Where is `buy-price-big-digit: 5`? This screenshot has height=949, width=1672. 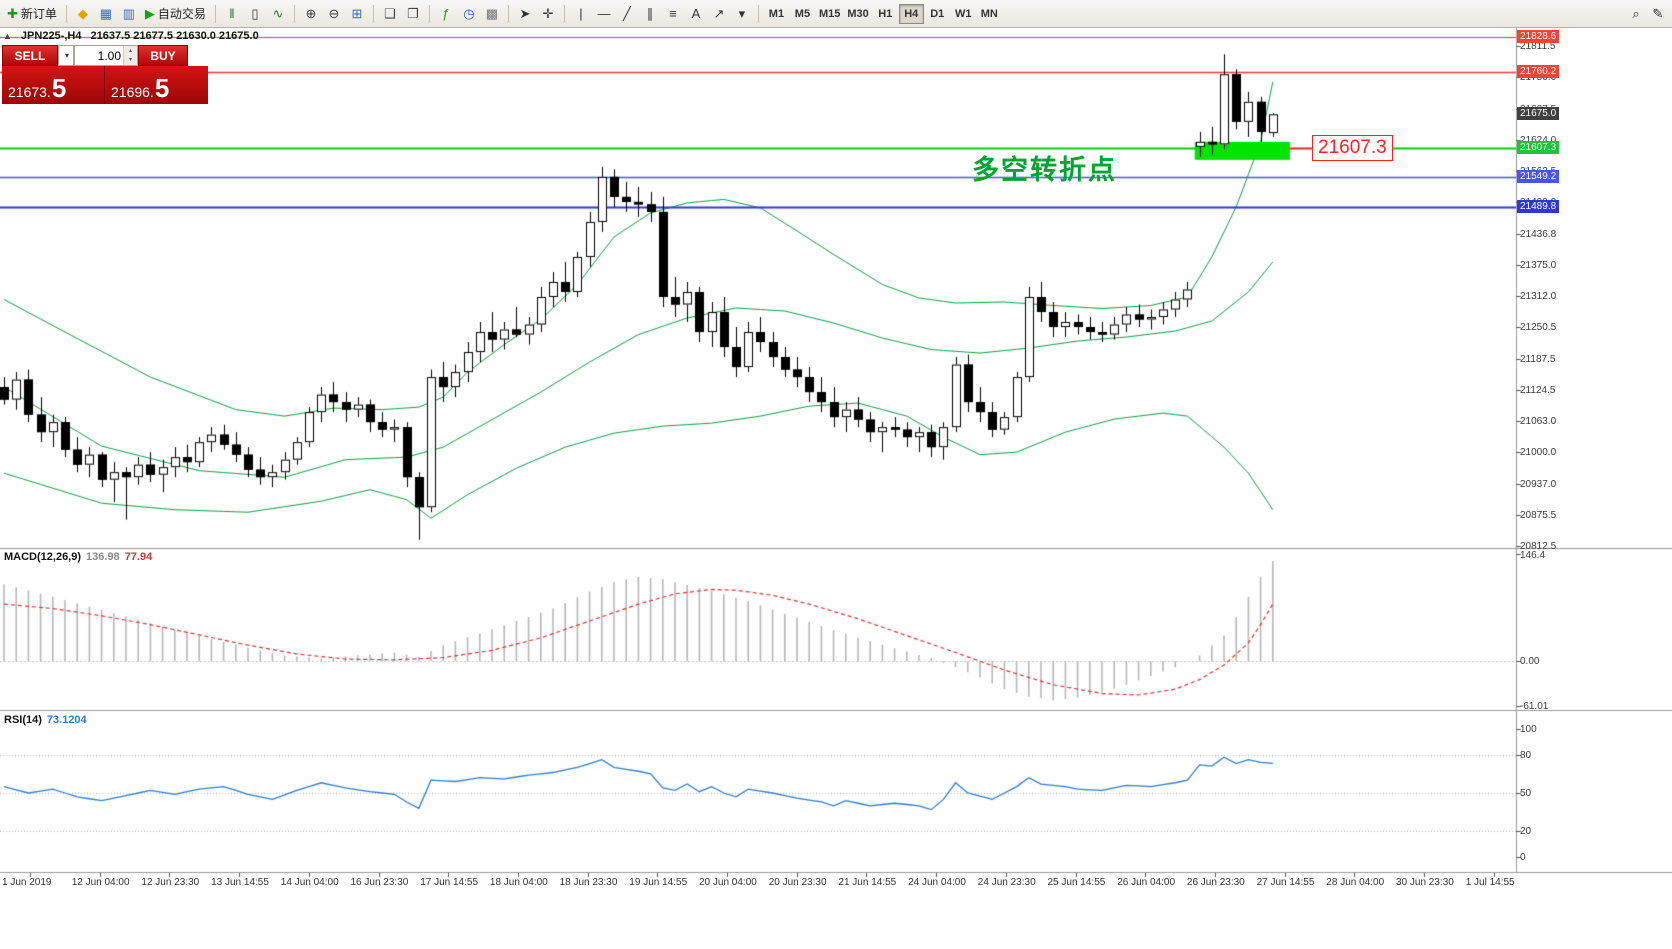 buy-price-big-digit: 5 is located at coordinates (162, 88).